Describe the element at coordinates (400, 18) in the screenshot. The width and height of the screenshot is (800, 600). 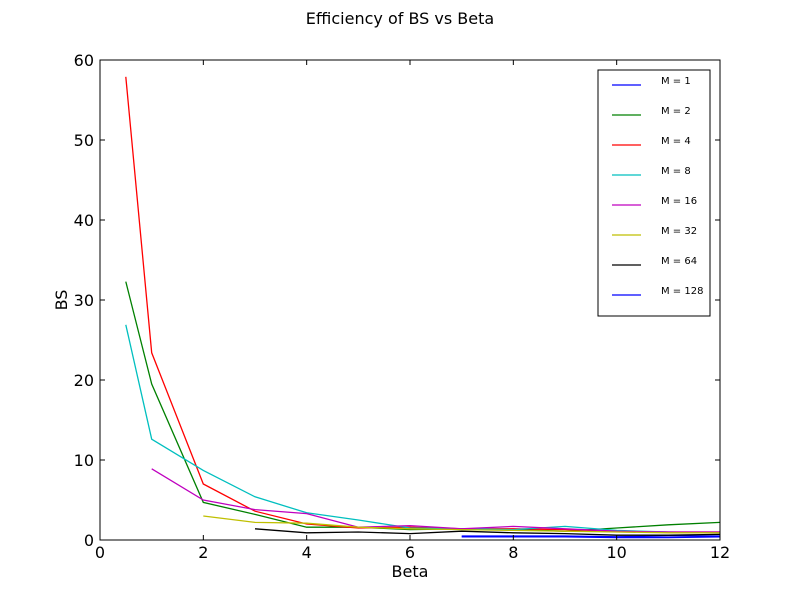
I see `chart-title: Efficiency of BS vs Beta` at that location.